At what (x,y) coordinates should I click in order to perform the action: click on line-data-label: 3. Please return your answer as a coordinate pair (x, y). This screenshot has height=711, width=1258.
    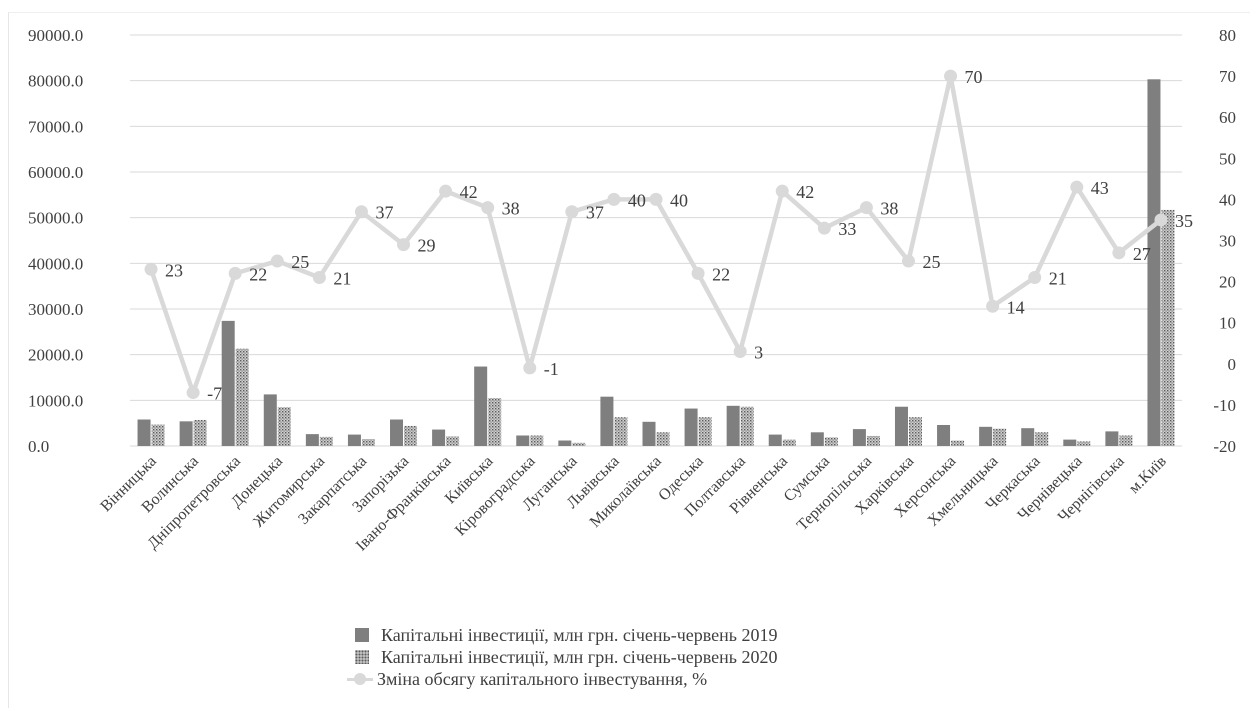
    Looking at the image, I should click on (758, 352).